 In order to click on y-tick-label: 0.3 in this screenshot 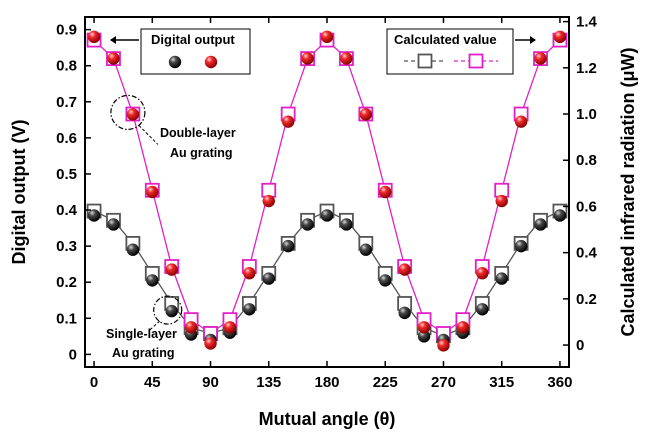, I will do `click(66, 246)`.